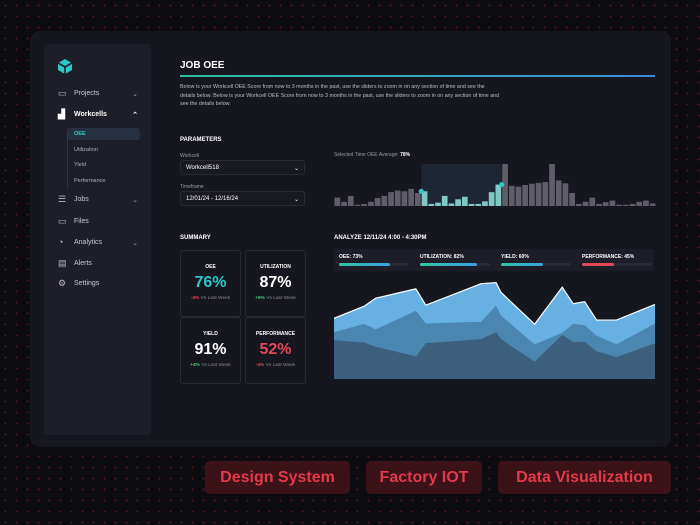 This screenshot has width=700, height=525. Describe the element at coordinates (424, 477) in the screenshot. I see `tag-factory-iot: Factory IOT` at that location.